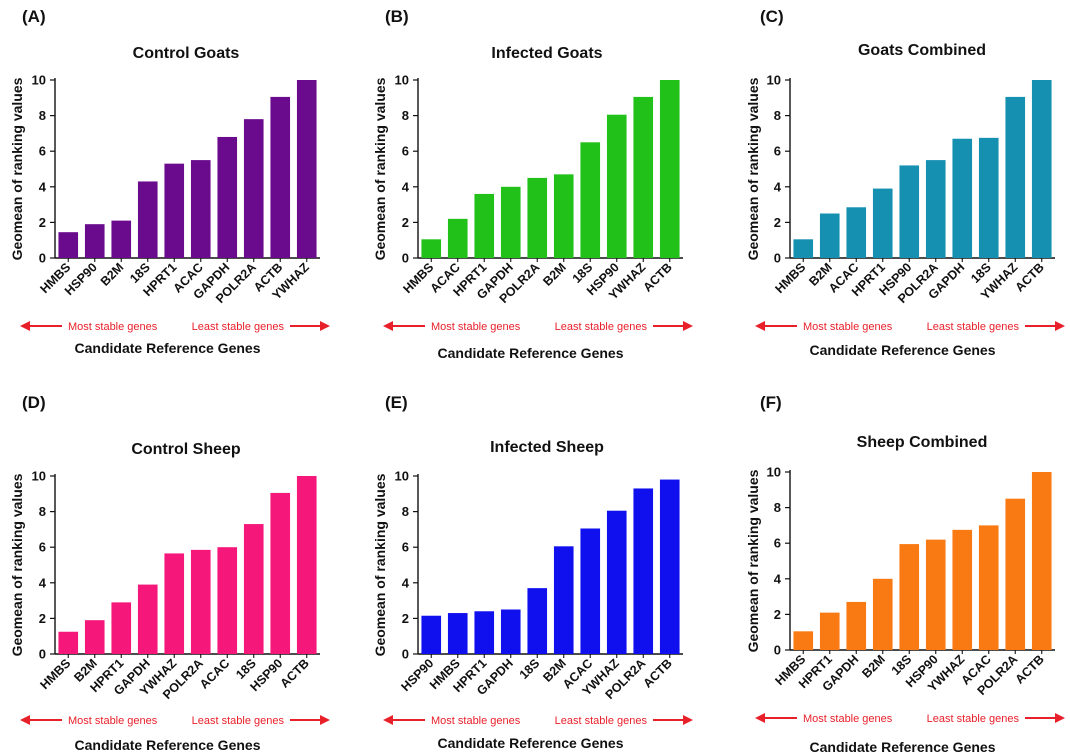 Image resolution: width=1070 pixels, height=756 pixels. What do you see at coordinates (418, 278) in the screenshot?
I see `x-tick-label: HMBS` at bounding box center [418, 278].